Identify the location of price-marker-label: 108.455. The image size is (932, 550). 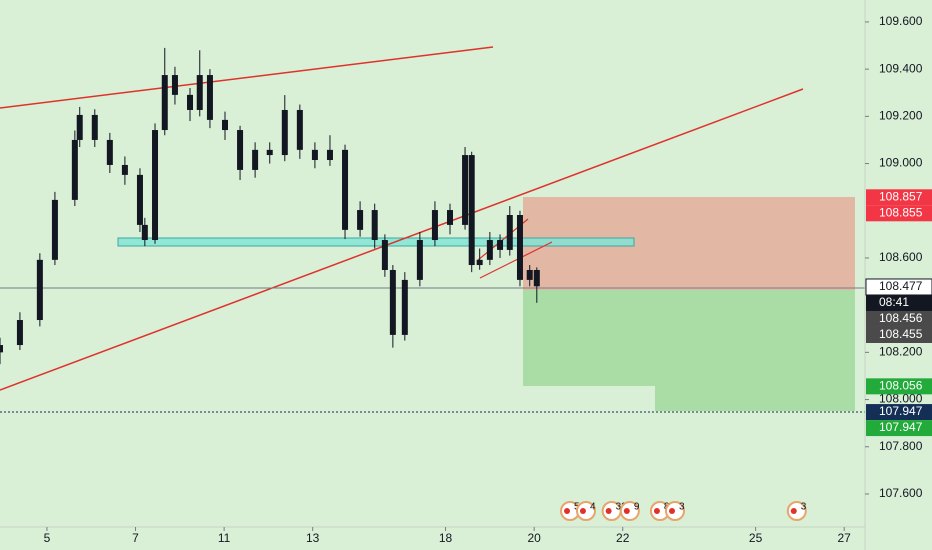
(901, 334).